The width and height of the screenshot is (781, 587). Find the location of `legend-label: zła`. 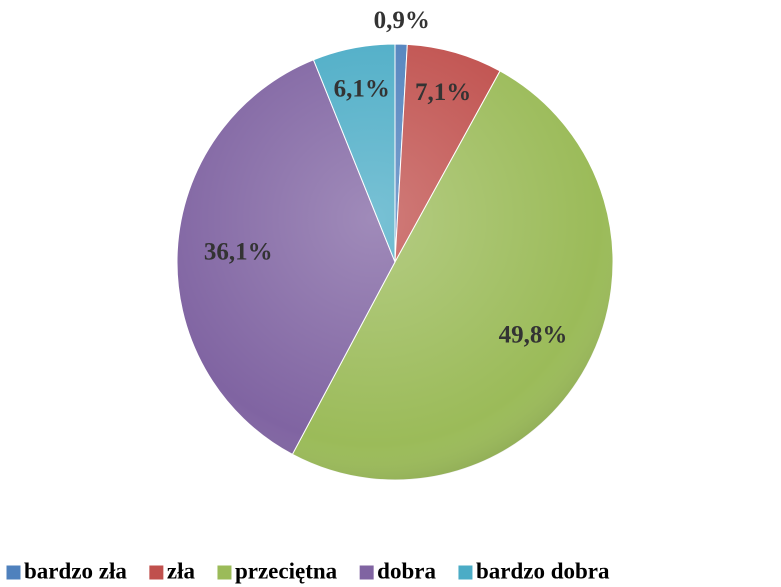

legend-label: zła is located at coordinates (181, 570).